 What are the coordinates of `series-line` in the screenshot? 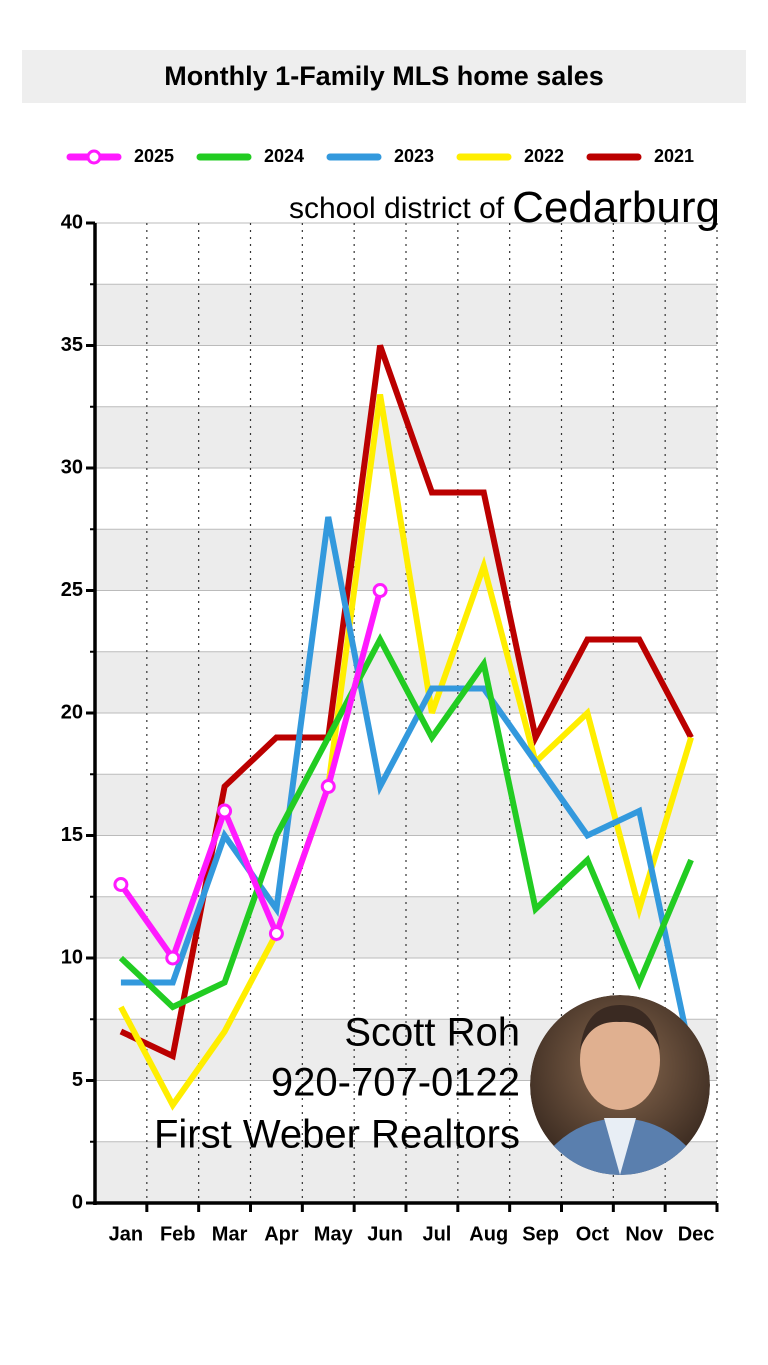 It's located at (250, 777).